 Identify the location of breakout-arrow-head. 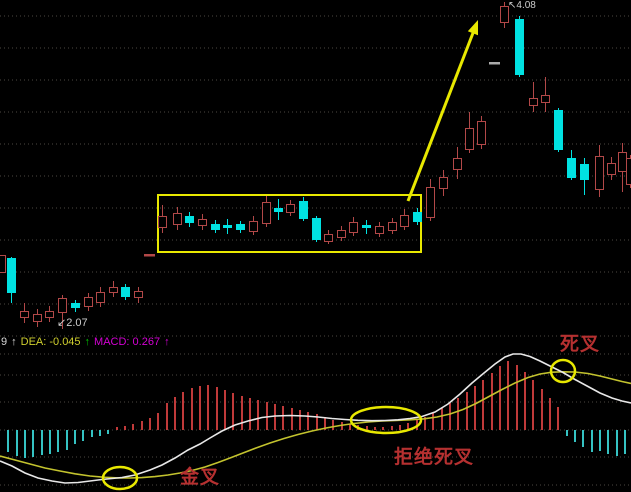
(472, 28).